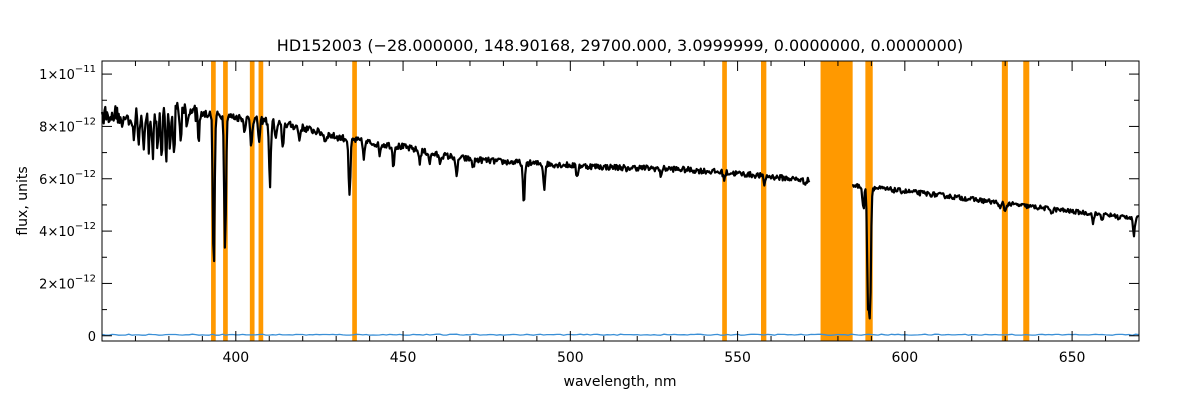 This screenshot has width=1200, height=405. What do you see at coordinates (67, 282) in the screenshot?
I see `y-tick-label: 2×10⁻¹²` at bounding box center [67, 282].